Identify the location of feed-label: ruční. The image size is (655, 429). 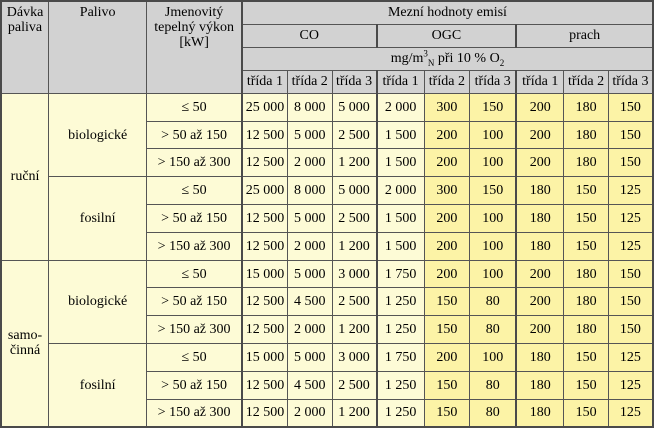
(25, 176).